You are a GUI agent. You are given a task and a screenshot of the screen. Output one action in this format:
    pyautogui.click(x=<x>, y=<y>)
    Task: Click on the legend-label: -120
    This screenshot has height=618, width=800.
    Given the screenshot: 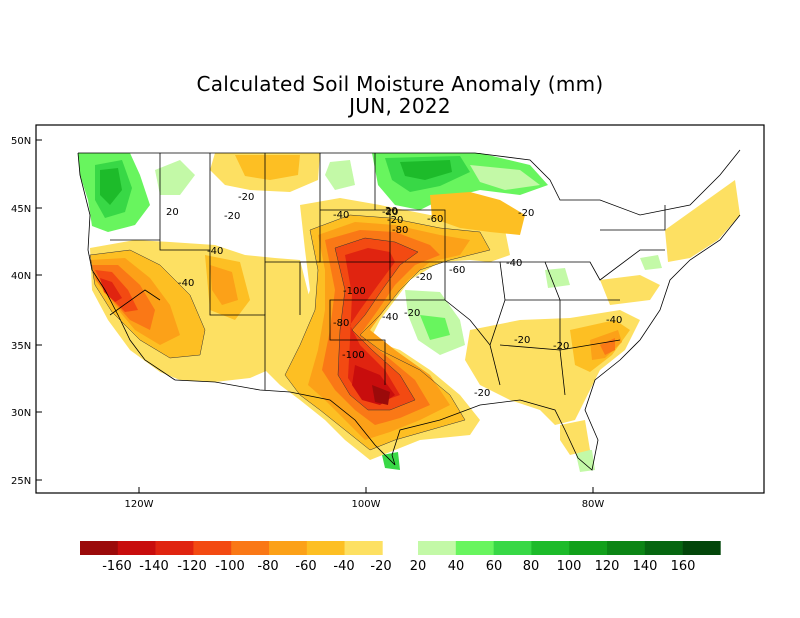 What is the action you would take?
    pyautogui.click(x=192, y=566)
    